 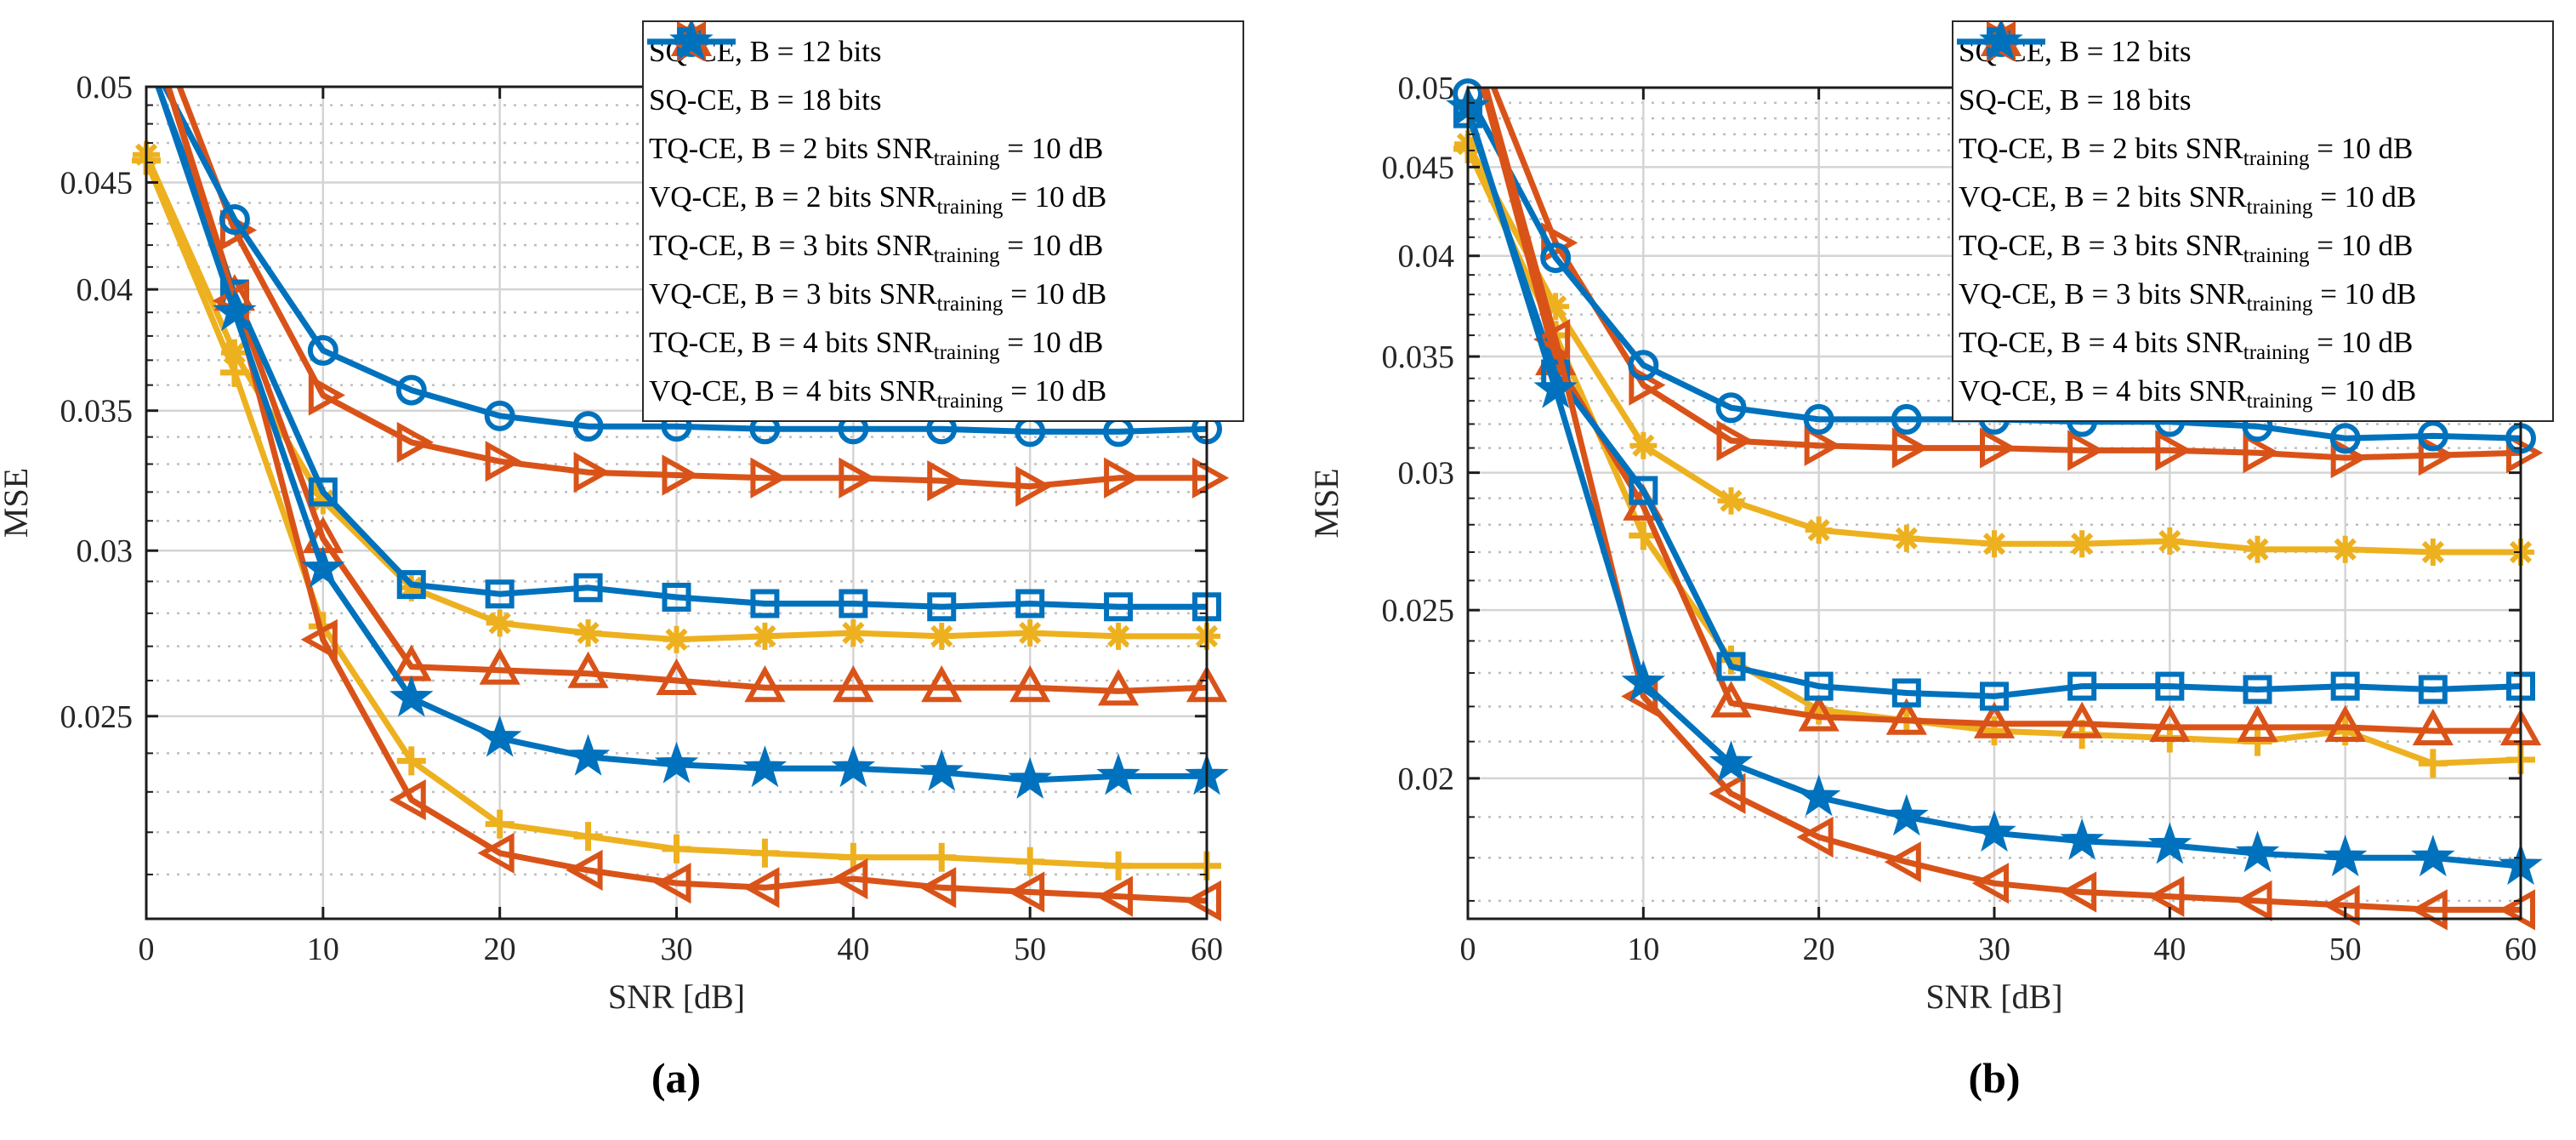 What do you see at coordinates (1426, 257) in the screenshot?
I see `y-tick-label: 0.04` at bounding box center [1426, 257].